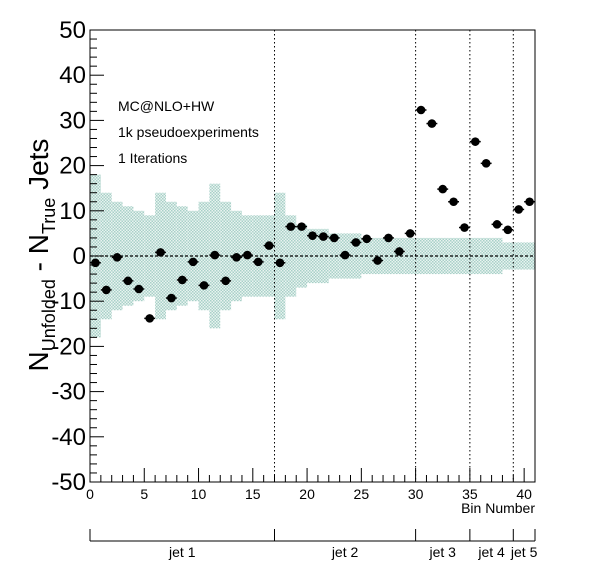  Describe the element at coordinates (90, 494) in the screenshot. I see `x-tick-label: 0` at that location.